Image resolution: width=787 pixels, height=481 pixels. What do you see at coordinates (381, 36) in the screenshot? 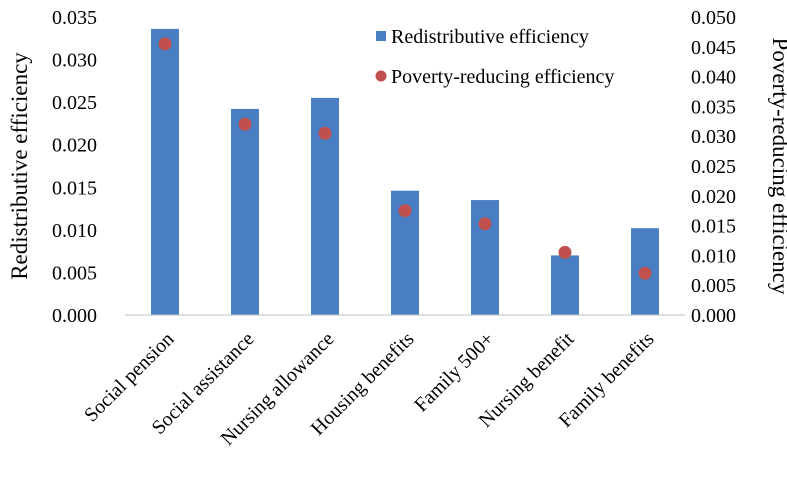
I see `legend-swatch-redistributive` at bounding box center [381, 36].